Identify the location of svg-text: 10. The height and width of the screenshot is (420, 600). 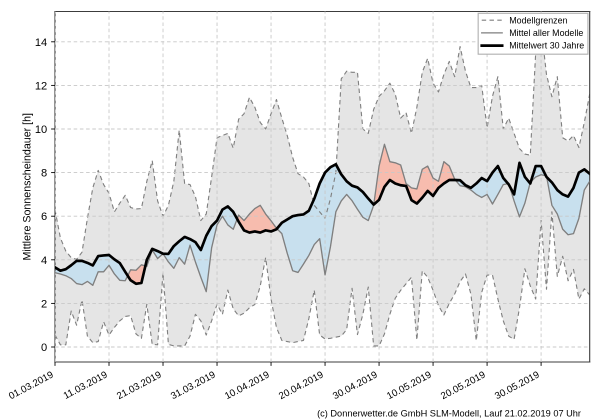
(41, 130).